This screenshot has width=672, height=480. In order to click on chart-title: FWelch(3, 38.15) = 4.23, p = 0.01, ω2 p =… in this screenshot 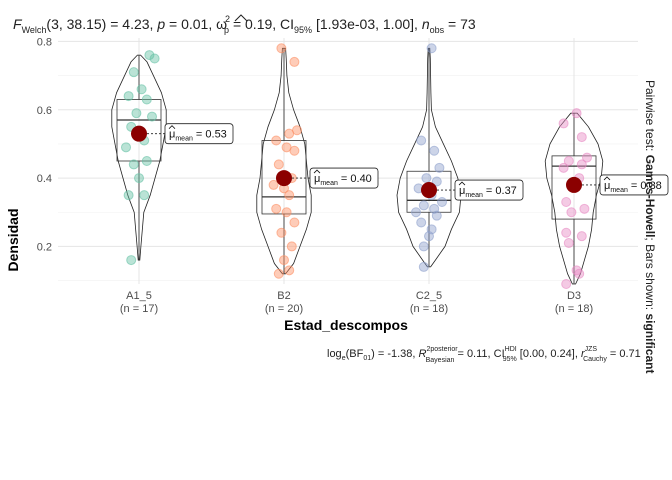, I will do `click(244, 24)`.